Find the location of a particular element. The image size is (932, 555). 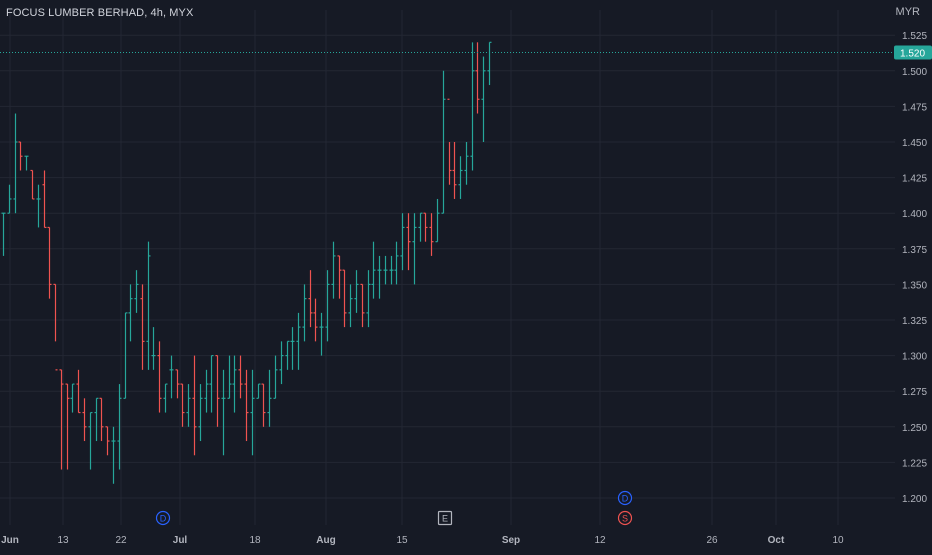

price-tick-label: 1.475 is located at coordinates (914, 107).